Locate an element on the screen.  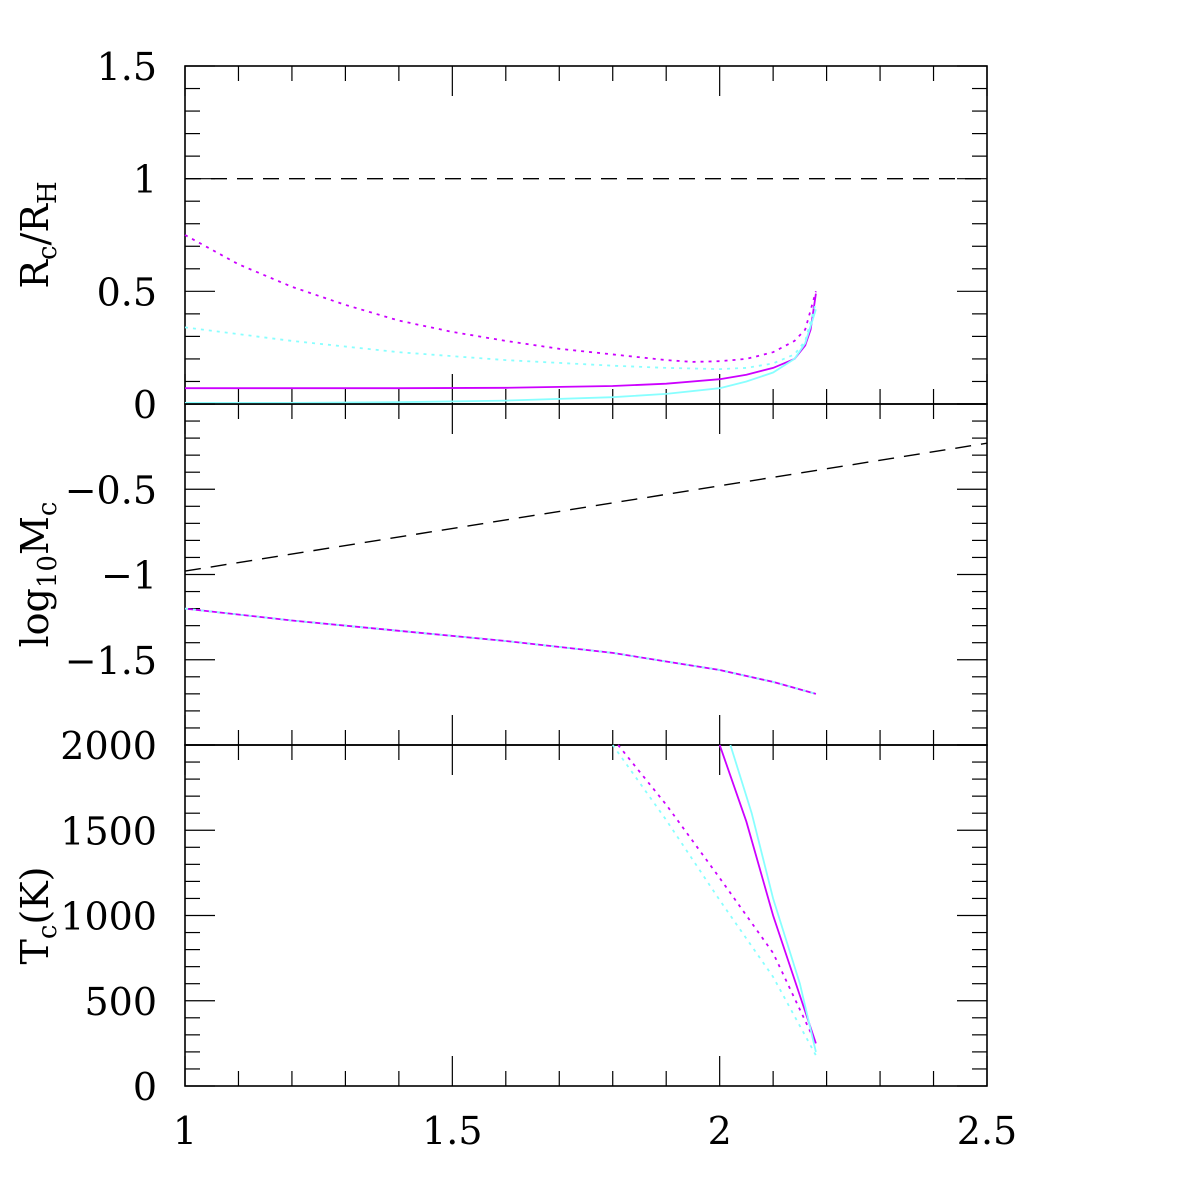
y-axis-label-part: H is located at coordinates (48, 192).